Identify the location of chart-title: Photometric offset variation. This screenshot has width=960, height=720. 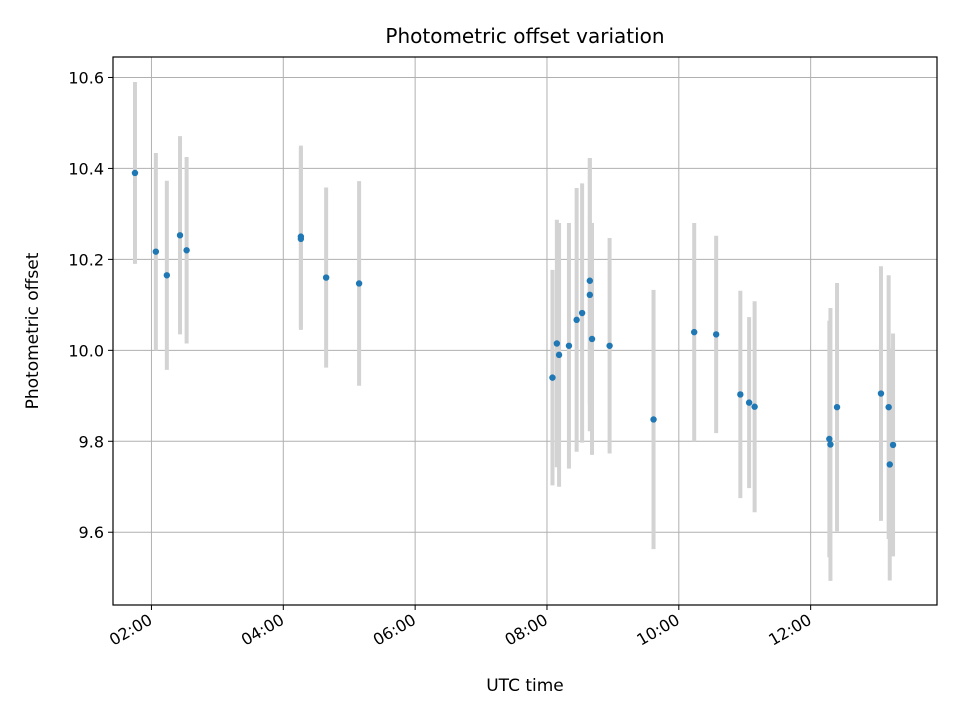
(524, 36).